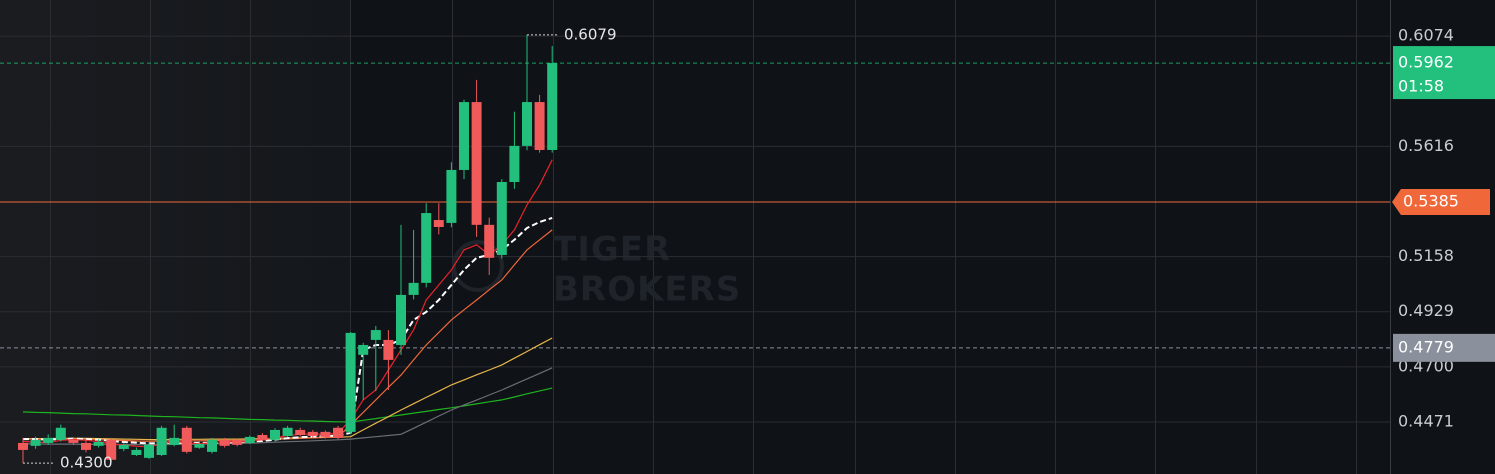 The width and height of the screenshot is (1495, 474). Describe the element at coordinates (1444, 73) in the screenshot. I see `last-price-tag` at that location.